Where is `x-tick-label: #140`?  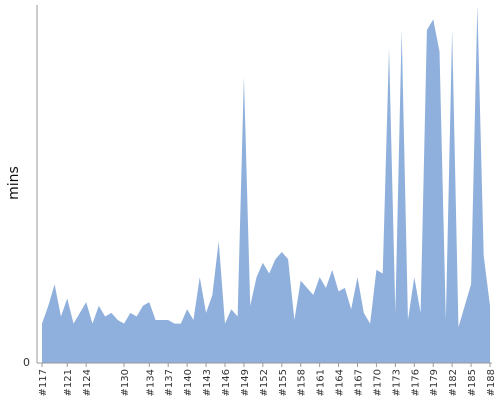 x-tick-label: #140 is located at coordinates (188, 382).